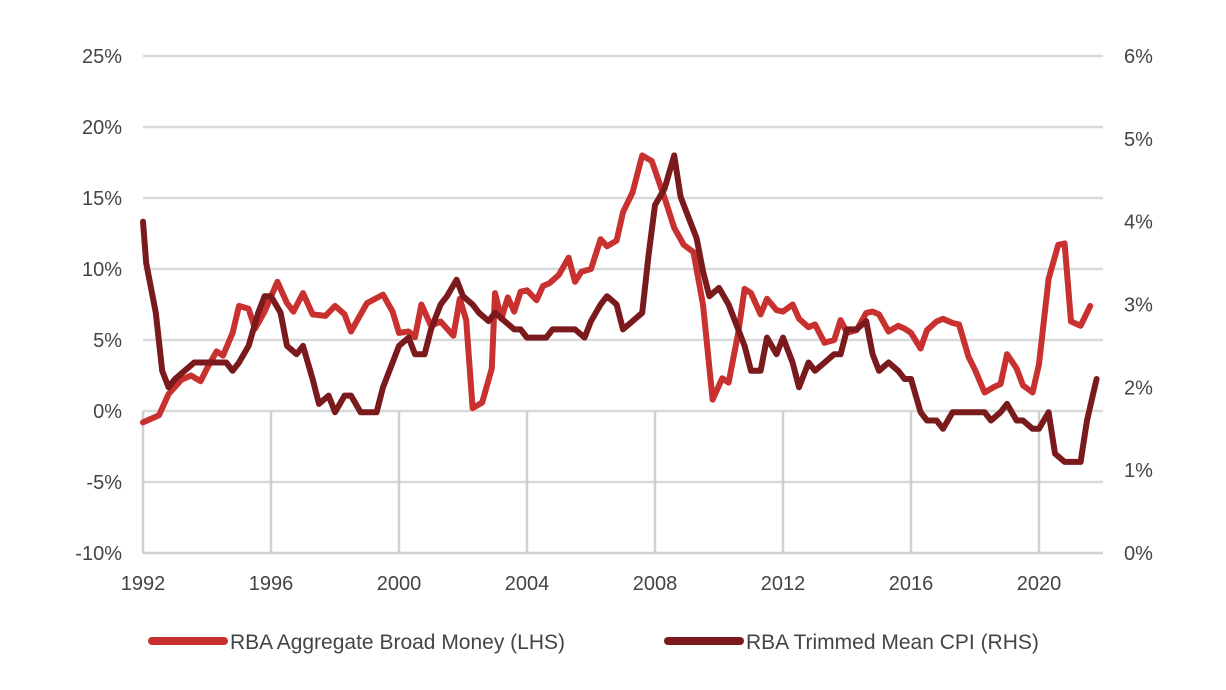 The height and width of the screenshot is (690, 1226). What do you see at coordinates (892, 642) in the screenshot?
I see `legend-label-trimmed-mean-cpi: RBA Trimmed Mean CPI (RHS)` at bounding box center [892, 642].